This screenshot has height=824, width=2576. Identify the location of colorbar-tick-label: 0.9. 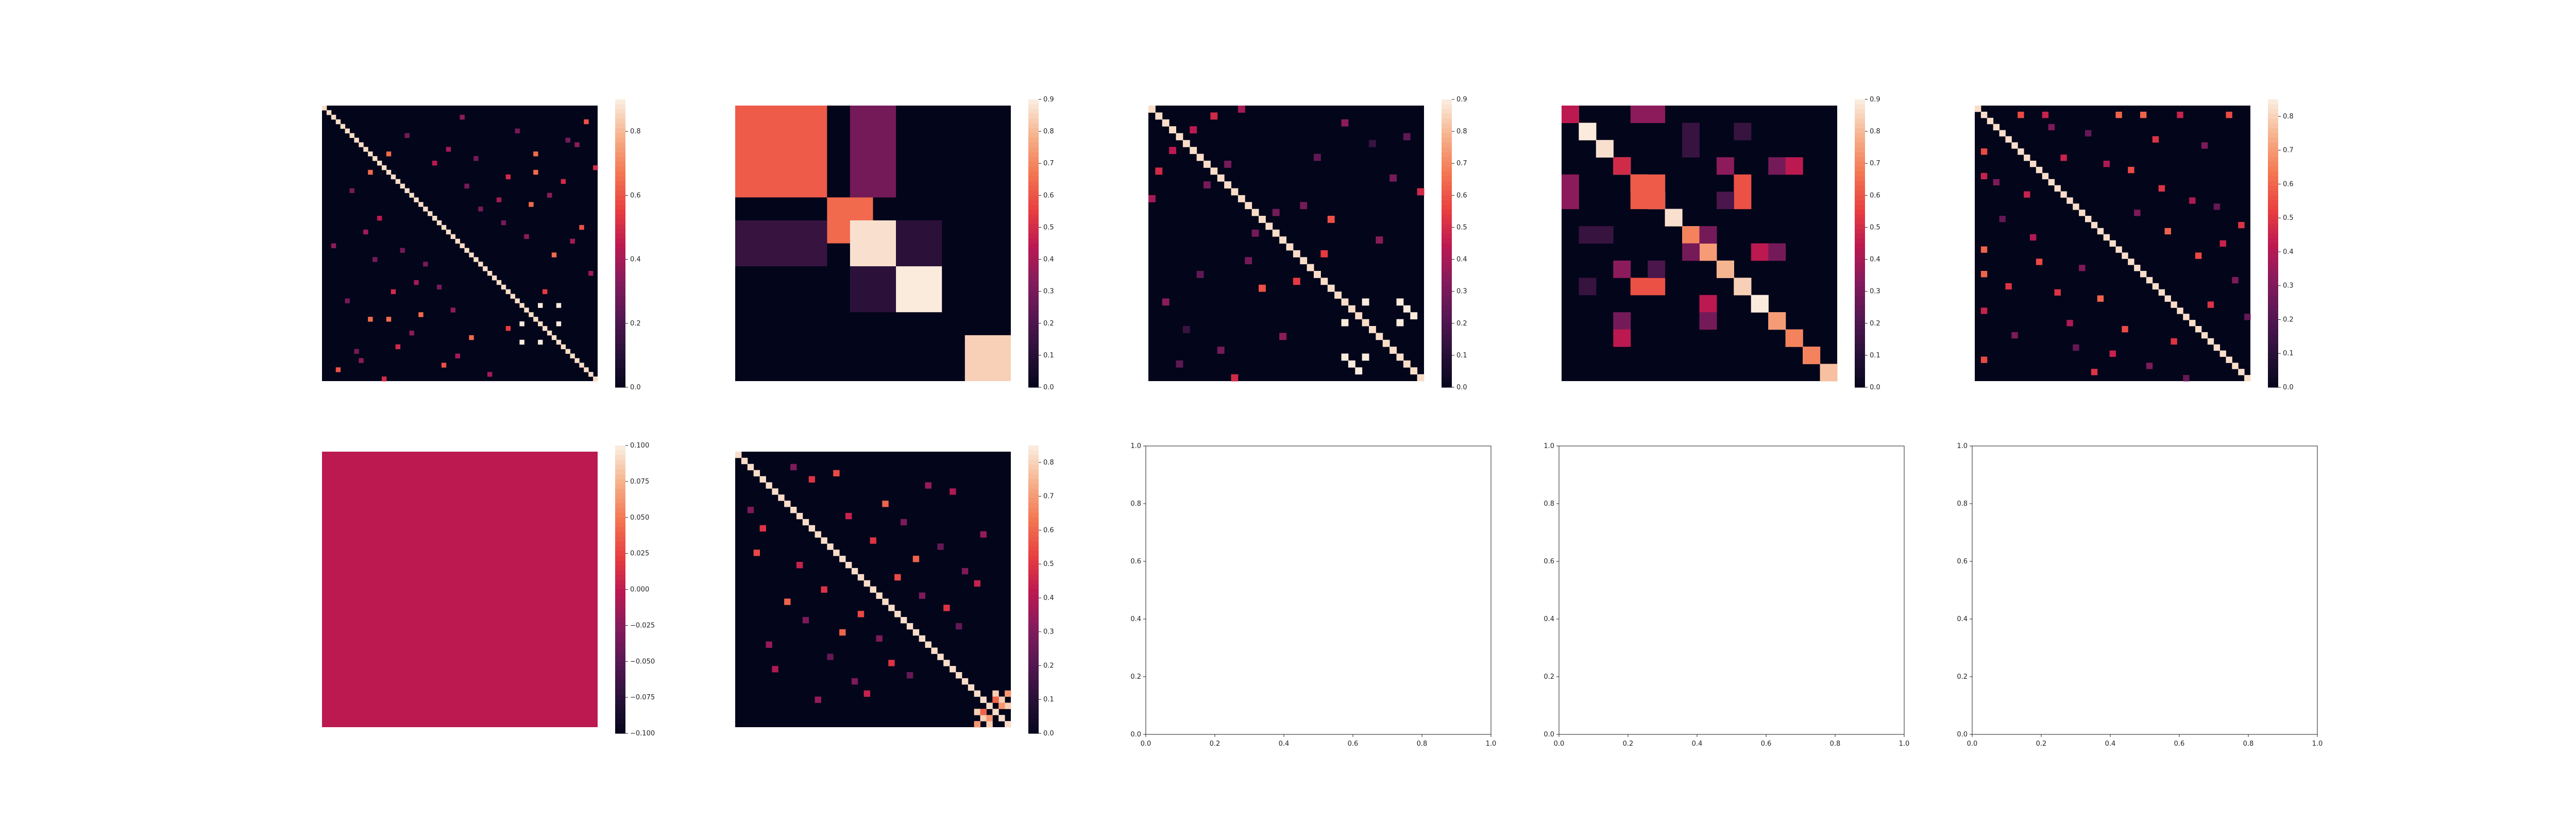
(1875, 100).